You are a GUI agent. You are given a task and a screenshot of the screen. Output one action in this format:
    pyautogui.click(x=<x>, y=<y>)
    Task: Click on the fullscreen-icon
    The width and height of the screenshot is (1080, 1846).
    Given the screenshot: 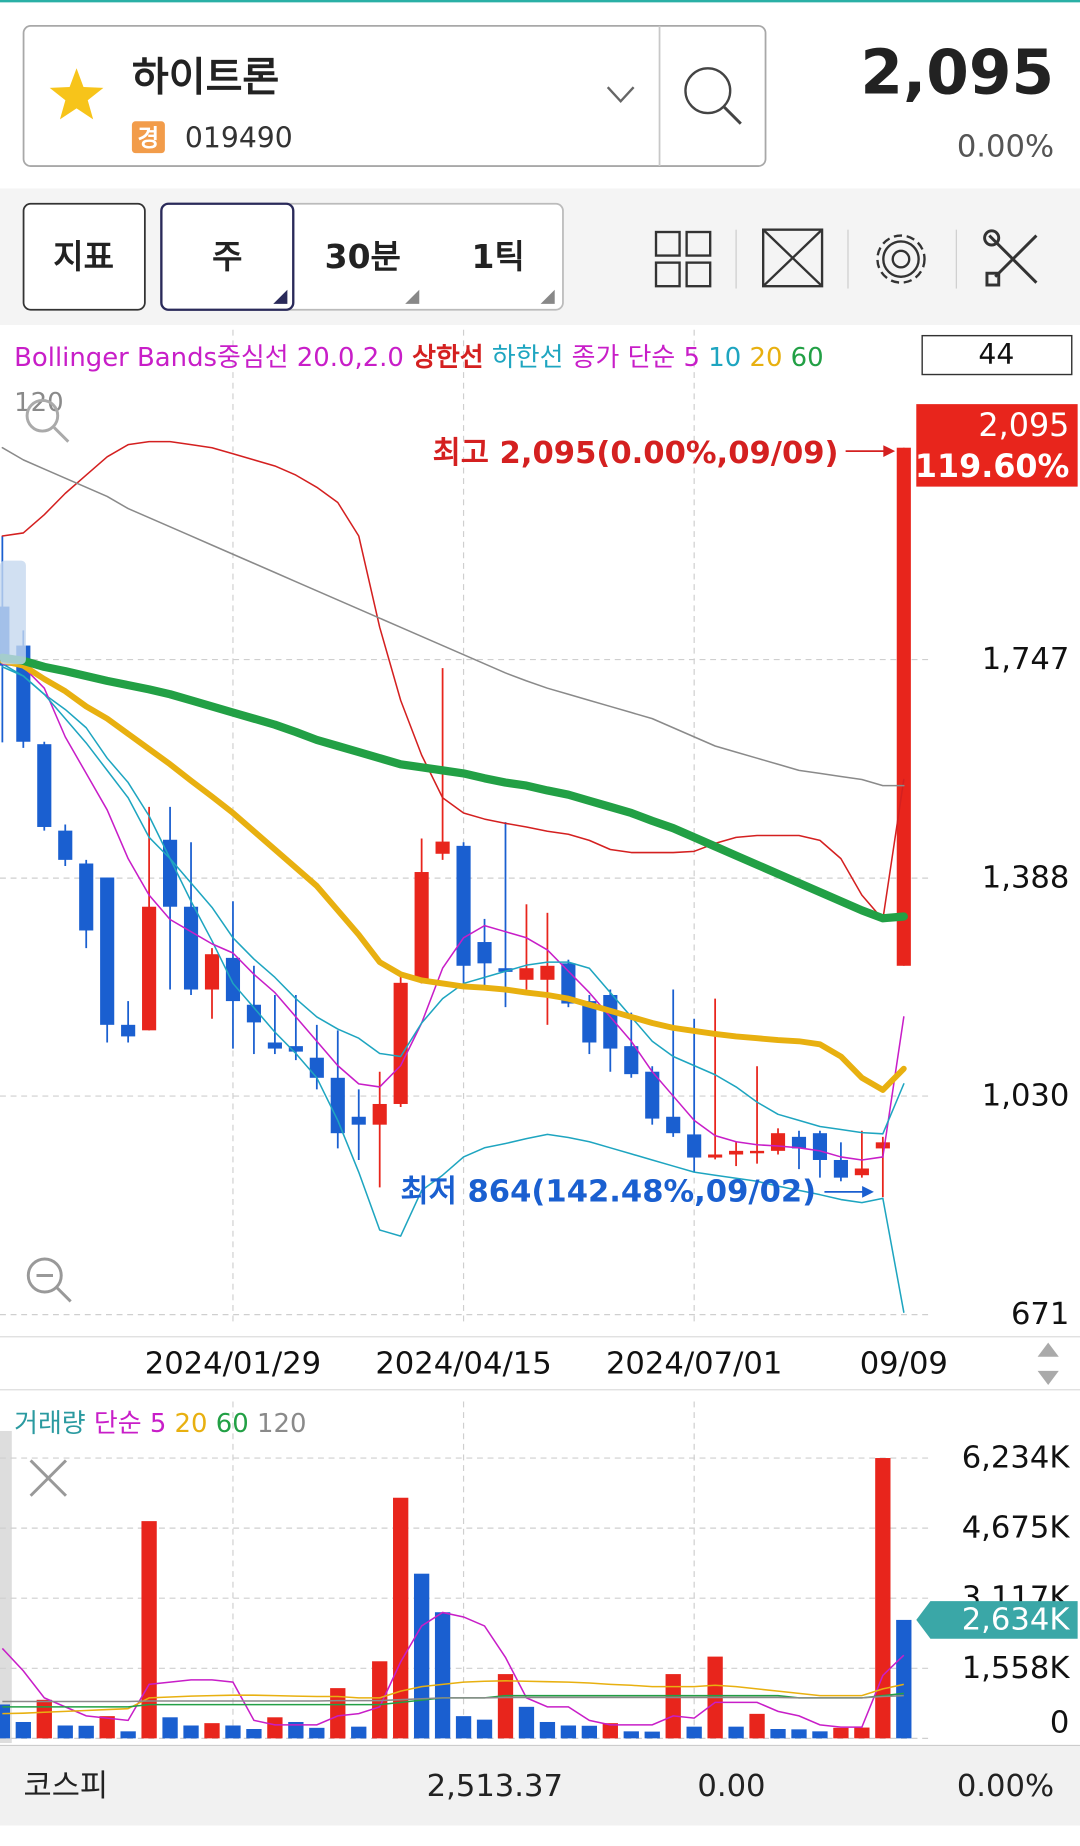 What is the action you would take?
    pyautogui.click(x=793, y=258)
    